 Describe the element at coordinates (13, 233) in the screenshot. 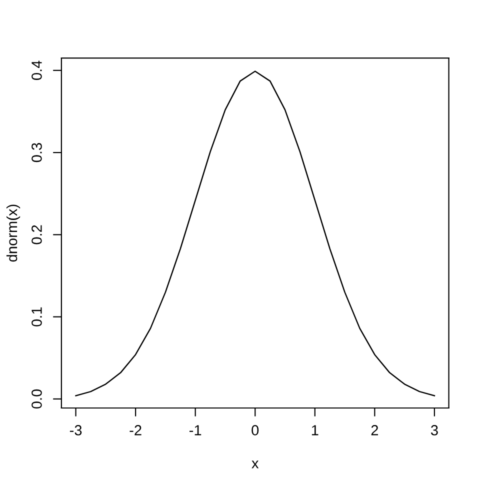

I see `y-axis-title: dnorm(x)` at that location.